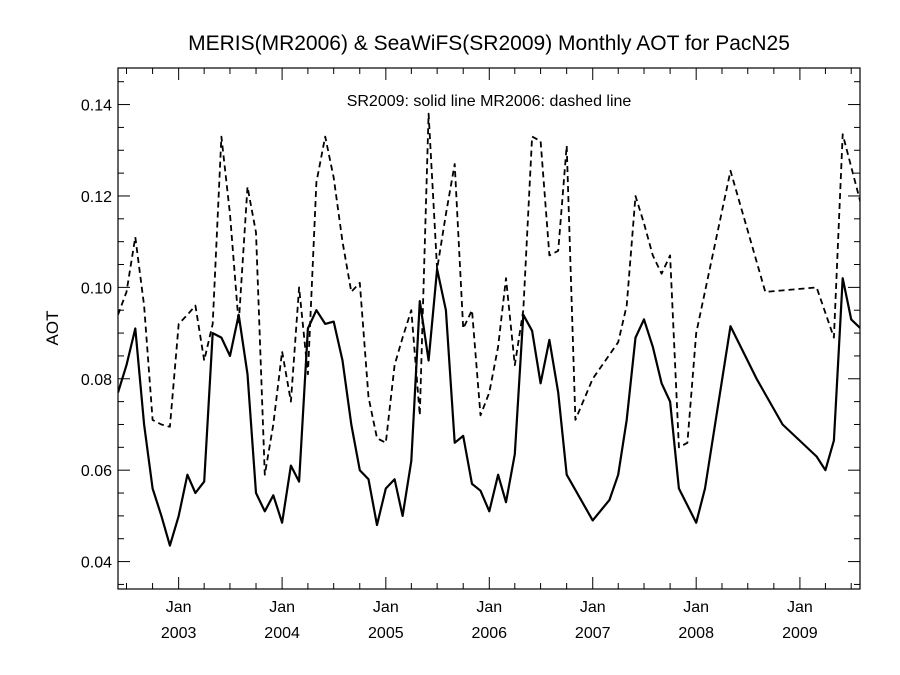 The width and height of the screenshot is (900, 675). What do you see at coordinates (489, 101) in the screenshot?
I see `series-annotation: SR2009: solid line MR2006: dashed line` at bounding box center [489, 101].